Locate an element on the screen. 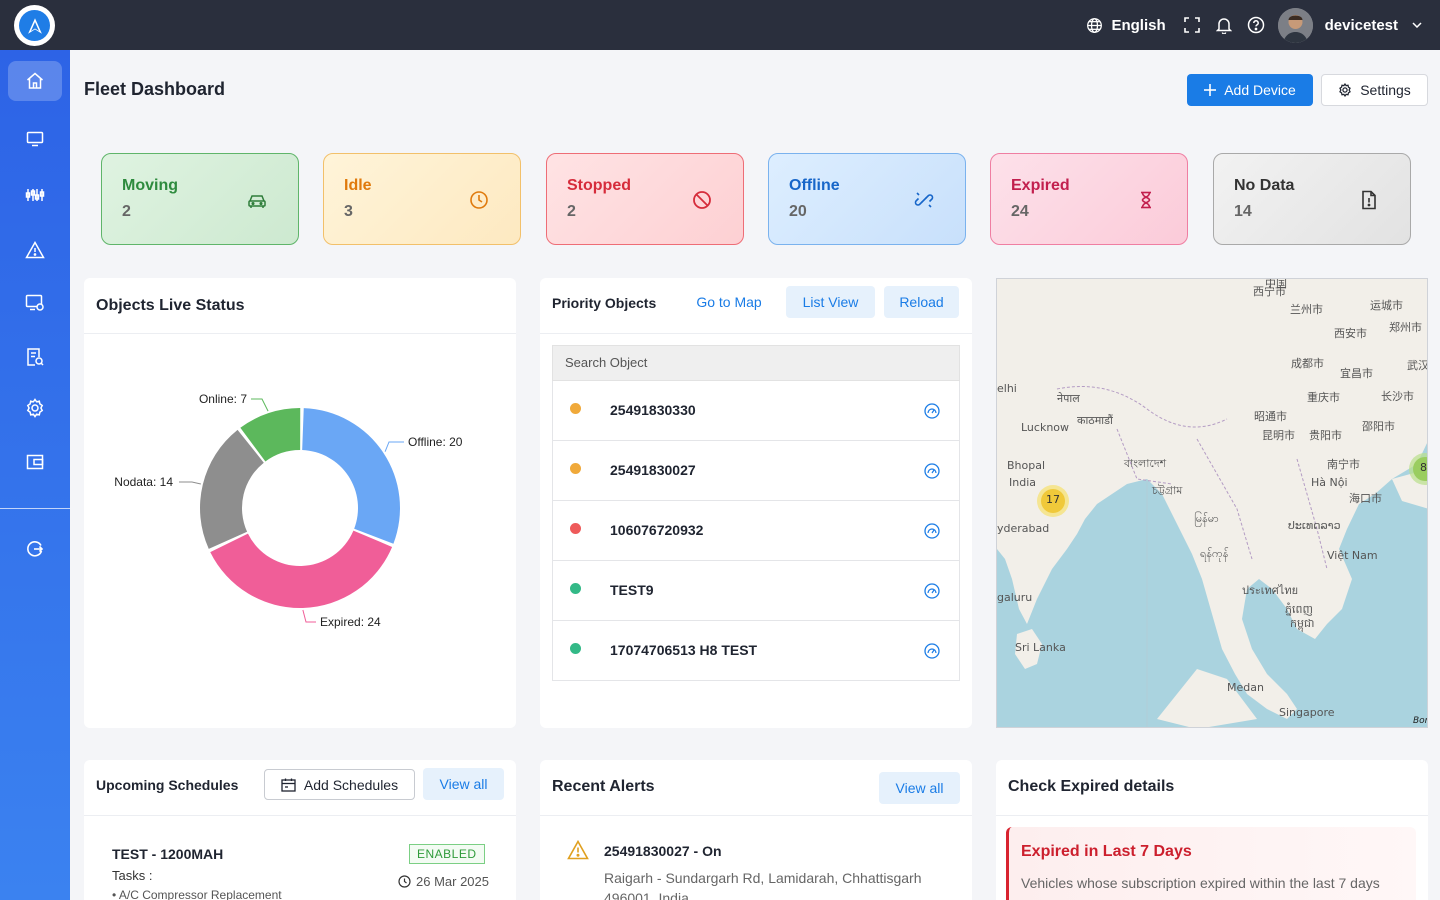 This screenshot has height=900, width=1440. calendar-icon is located at coordinates (288, 785).